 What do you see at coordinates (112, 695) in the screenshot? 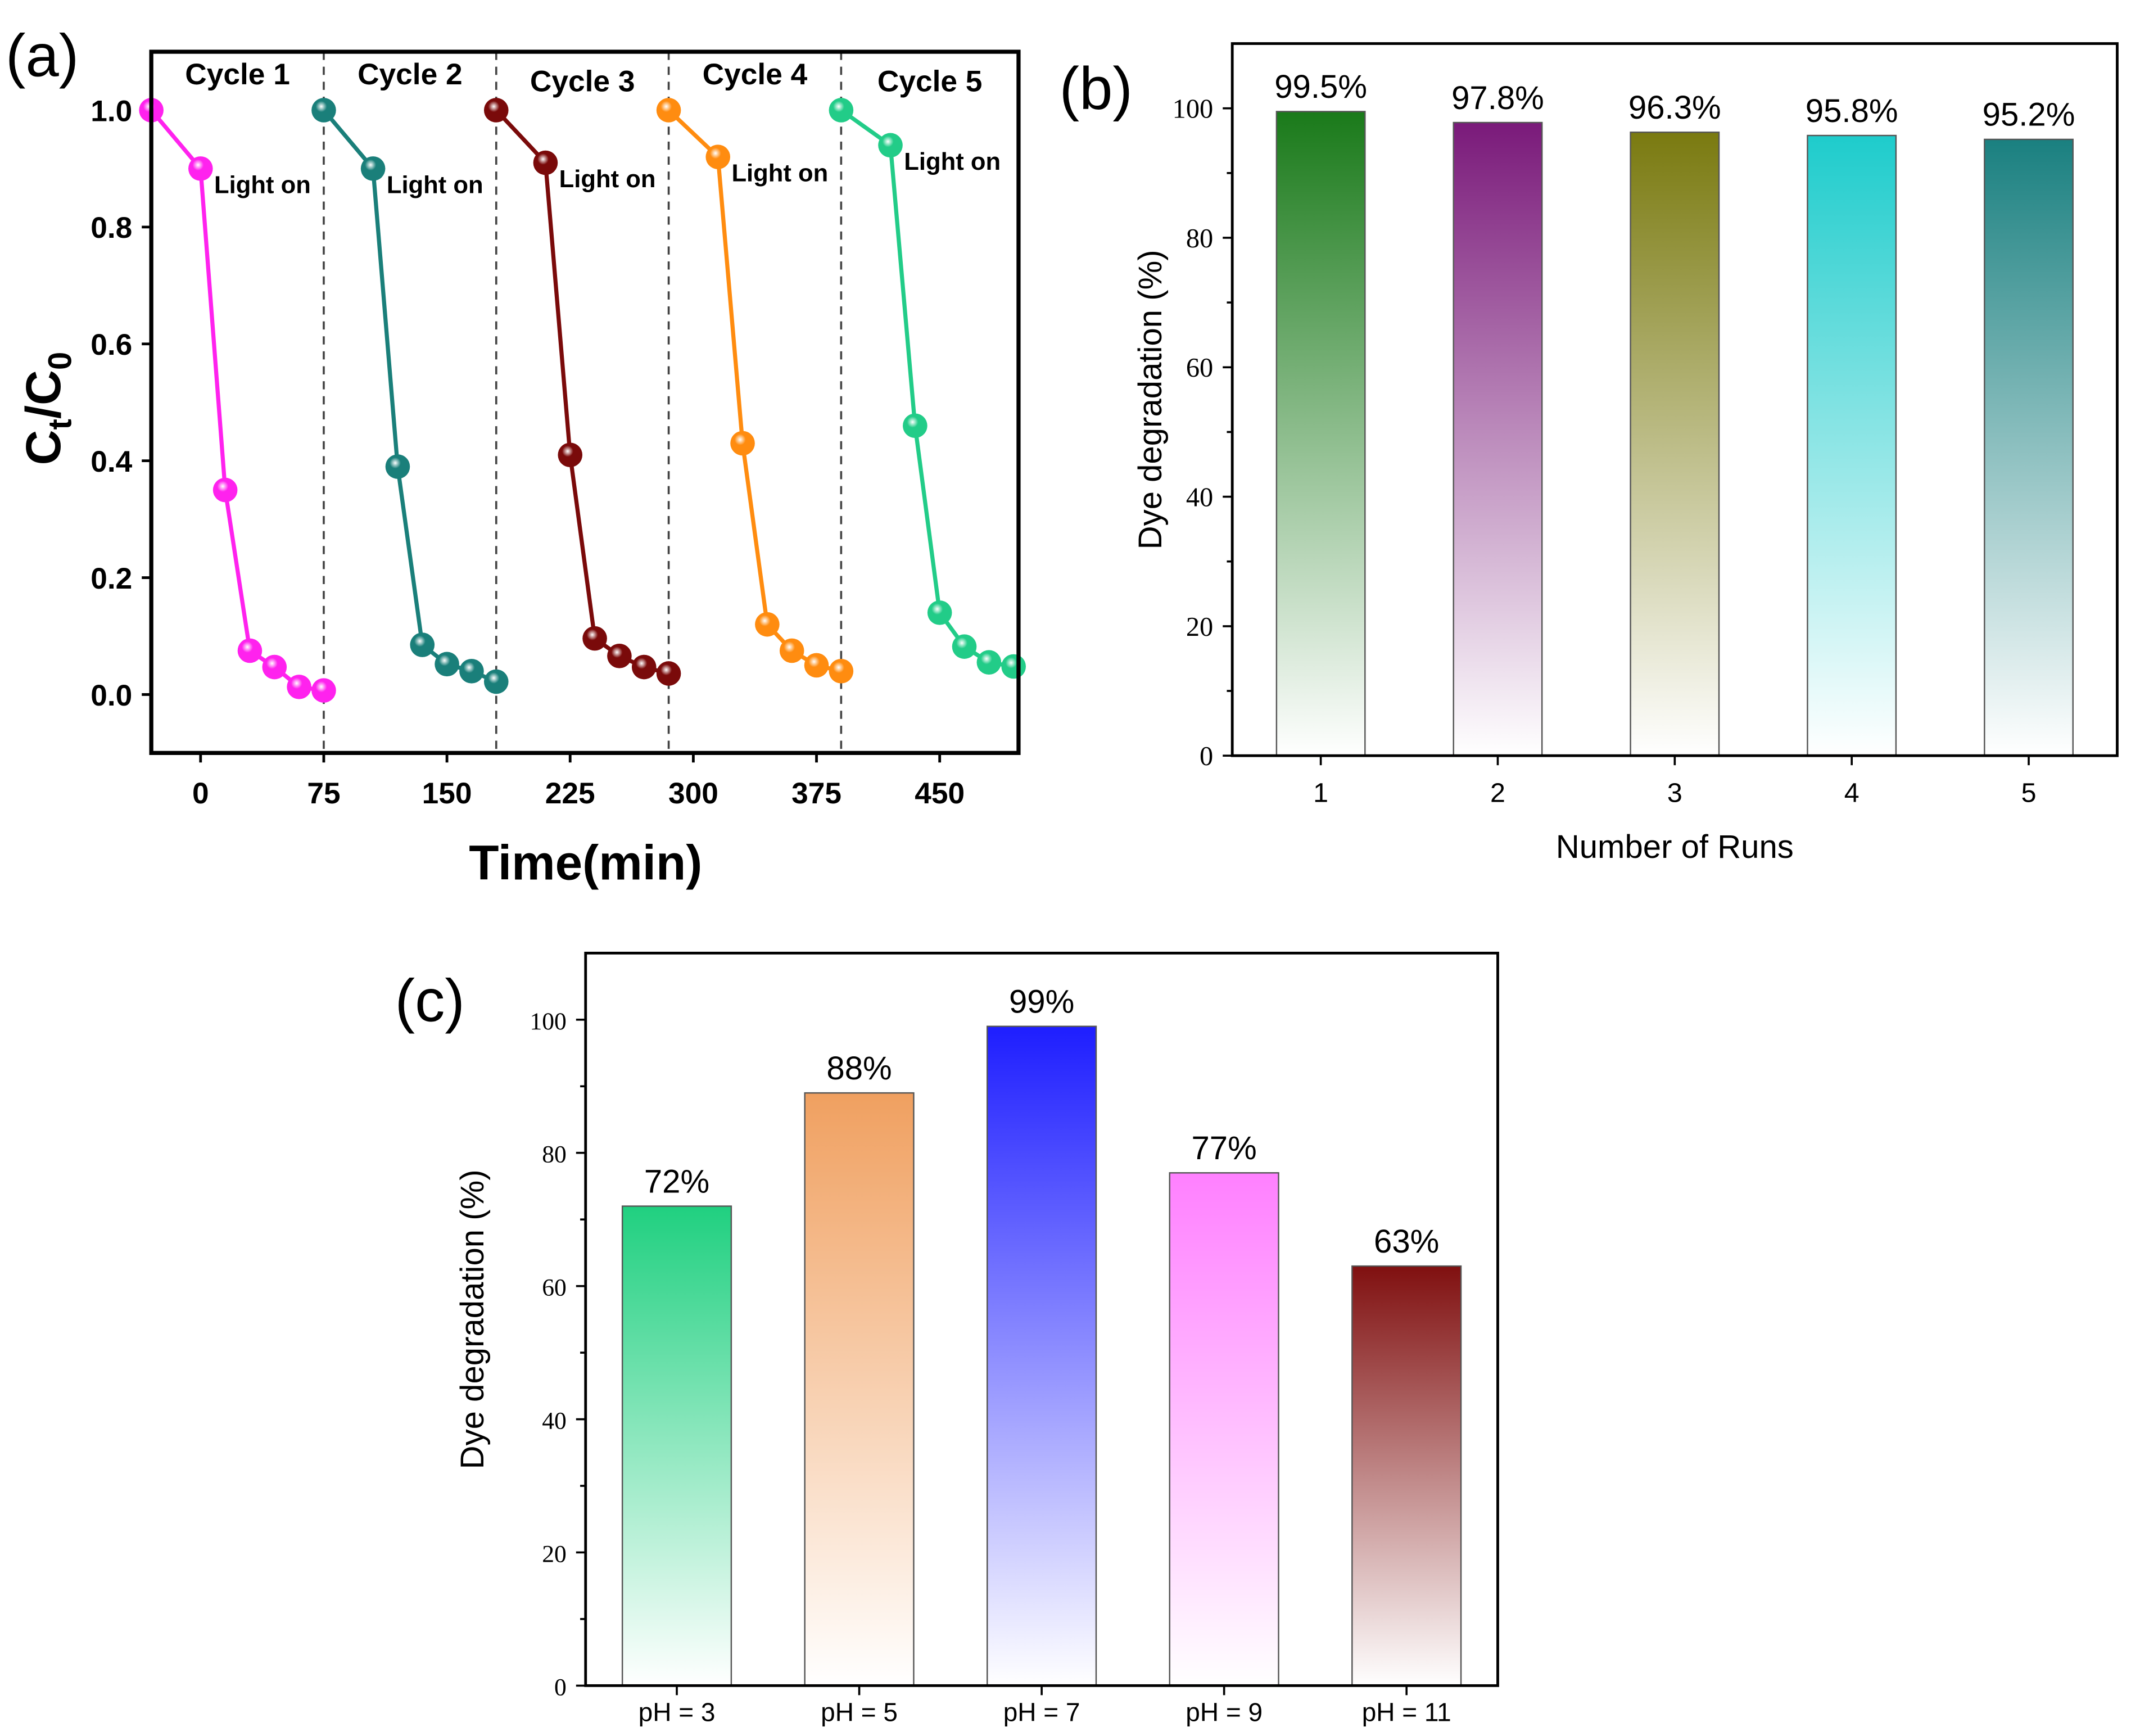
I see `y-tick-label: 0.0` at bounding box center [112, 695].